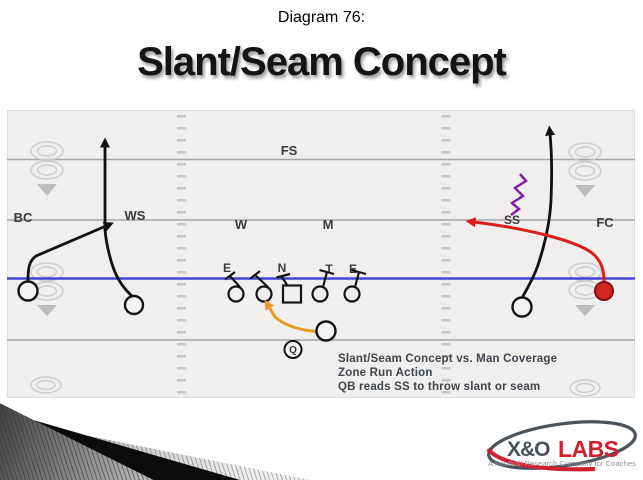 Image resolution: width=643 pixels, height=480 pixels. I want to click on right-guard, so click(320, 294).